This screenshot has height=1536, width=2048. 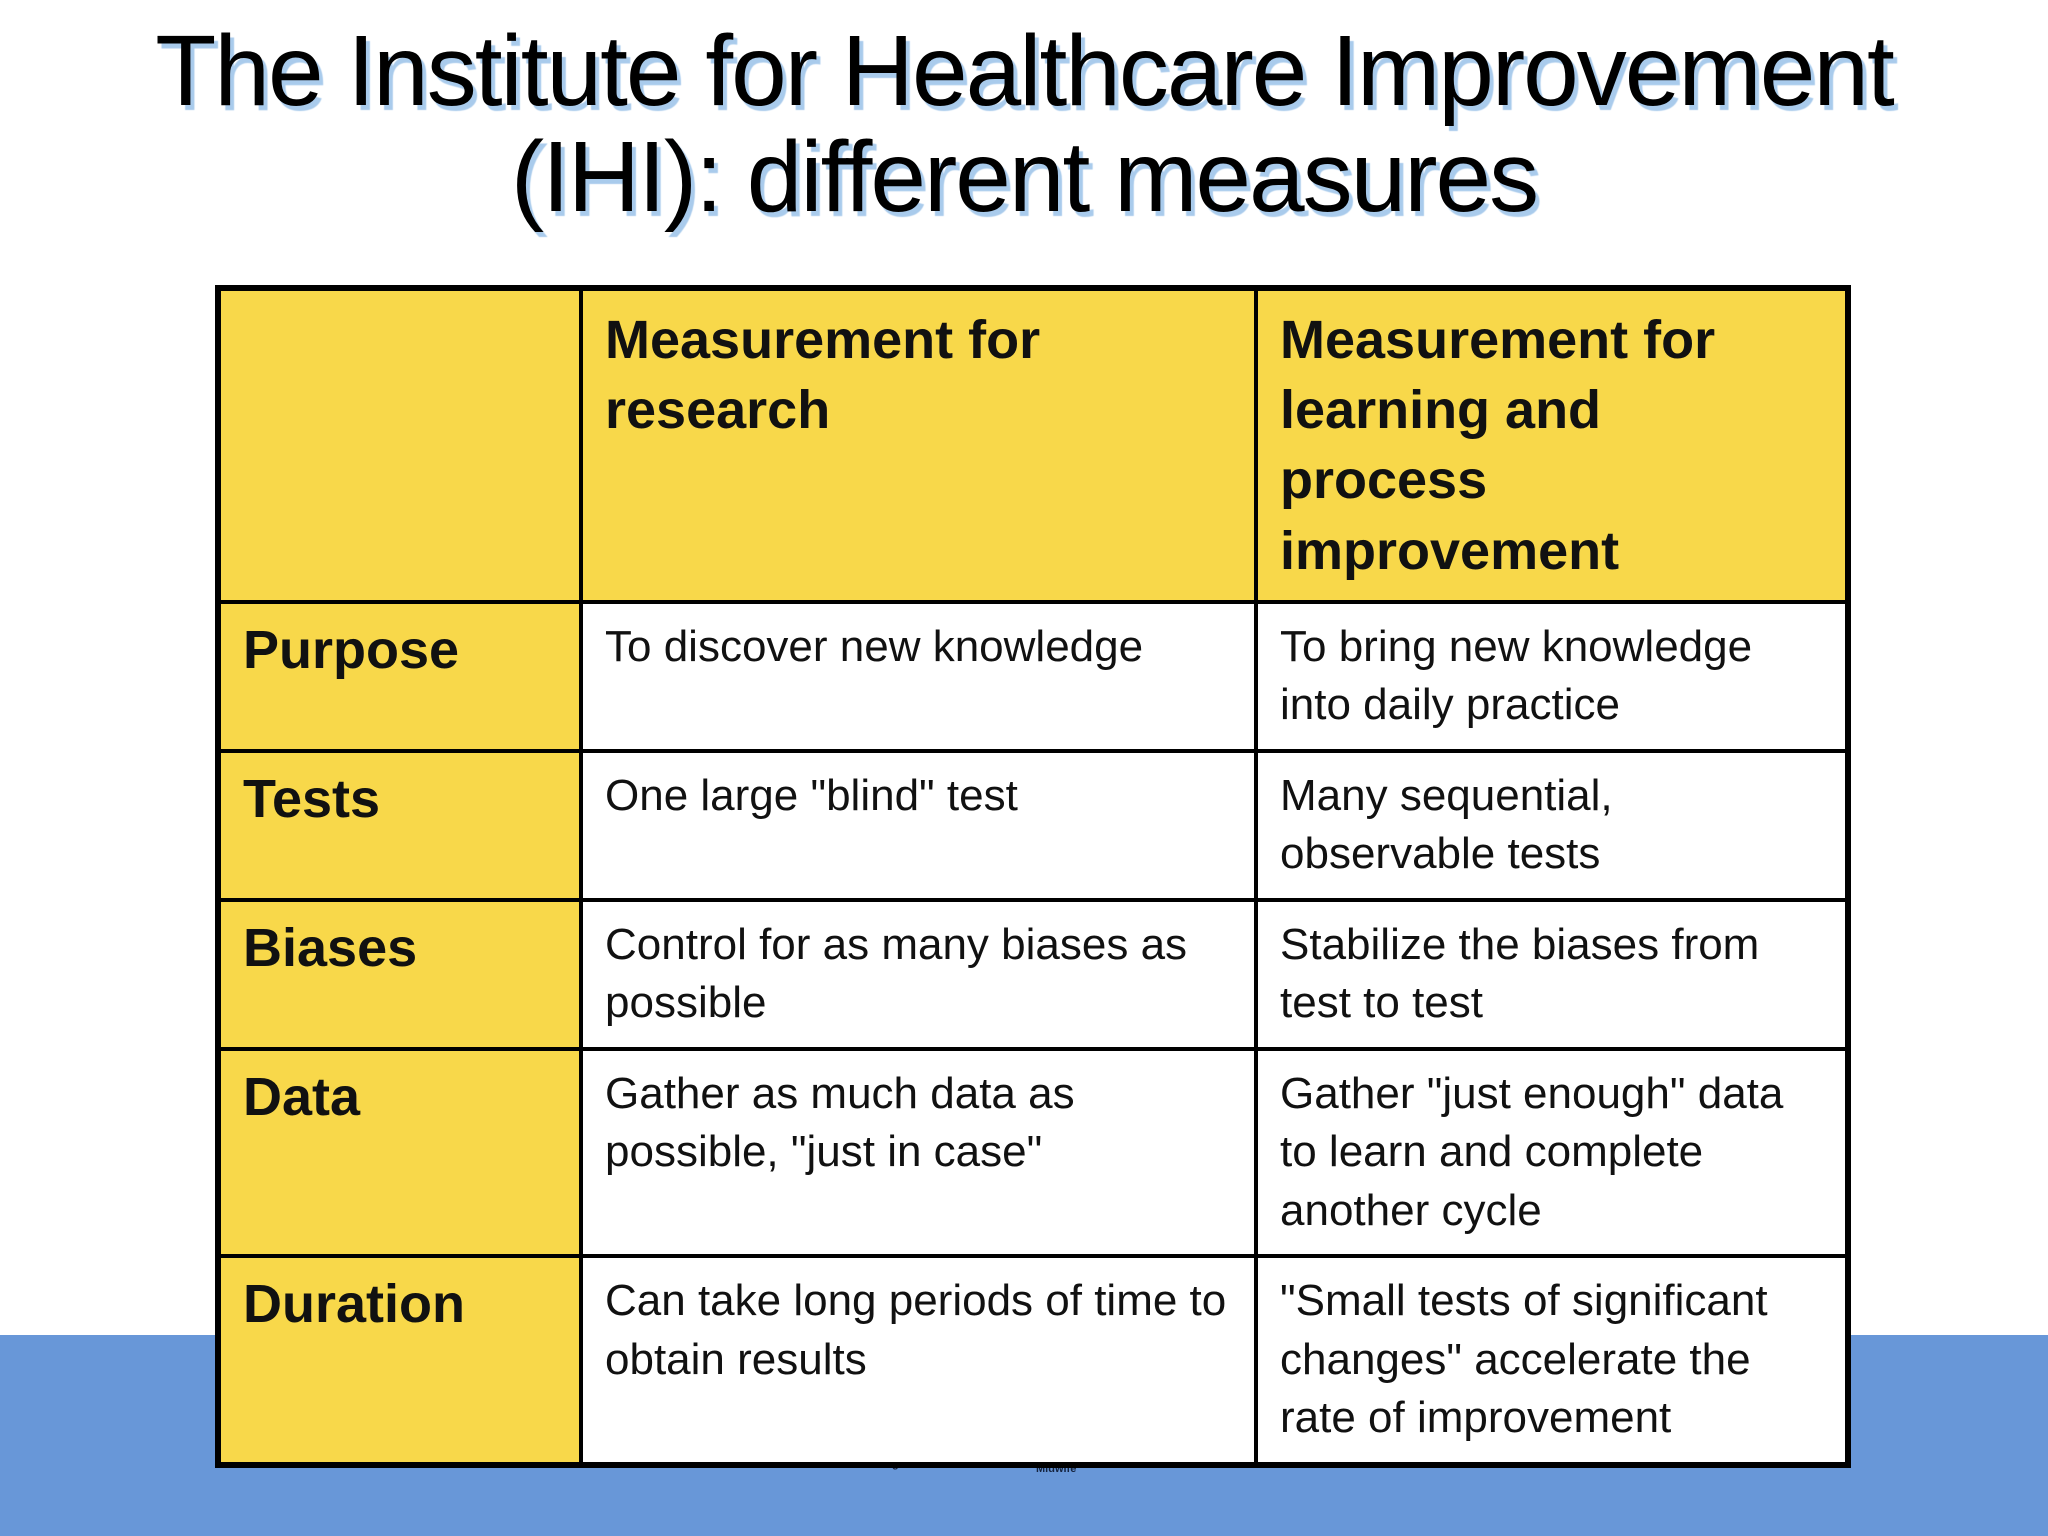 What do you see at coordinates (918, 445) in the screenshot?
I see `column-header-research: Measurement for research` at bounding box center [918, 445].